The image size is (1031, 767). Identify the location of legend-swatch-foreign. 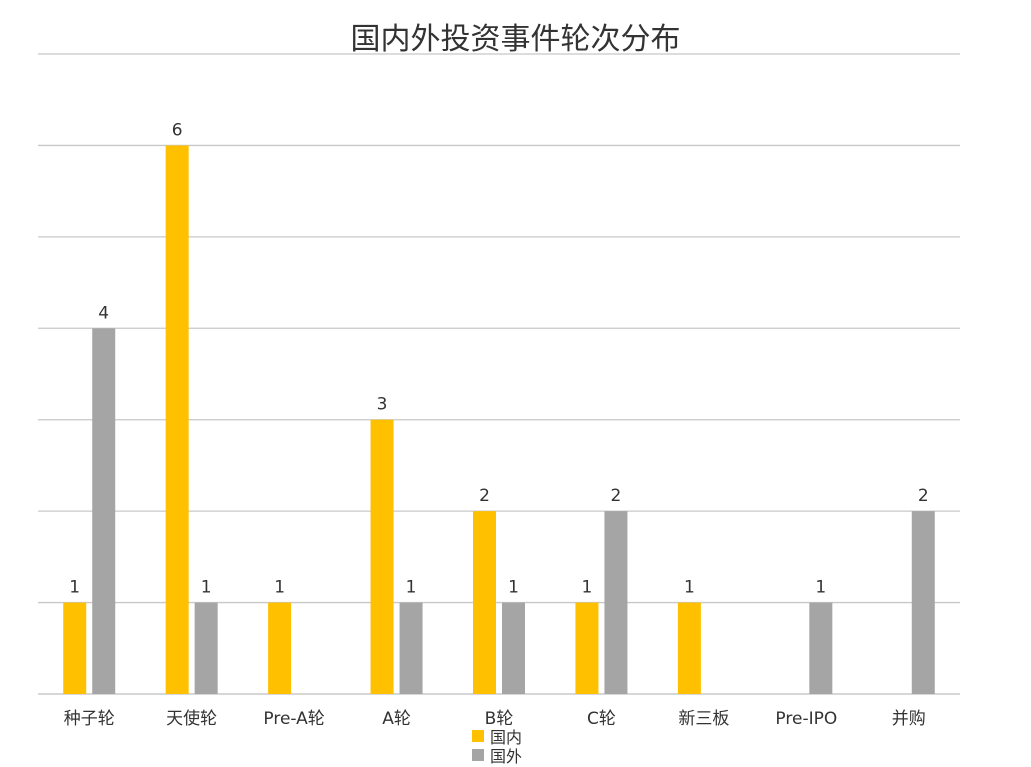
(478, 754).